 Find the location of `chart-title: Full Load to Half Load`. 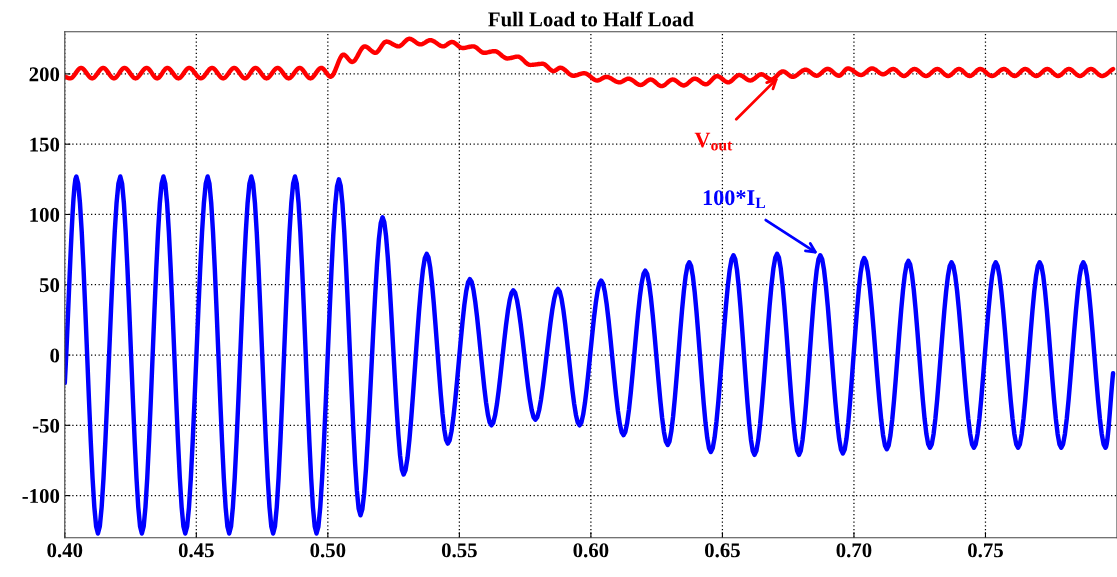

chart-title: Full Load to Half Load is located at coordinates (591, 19).